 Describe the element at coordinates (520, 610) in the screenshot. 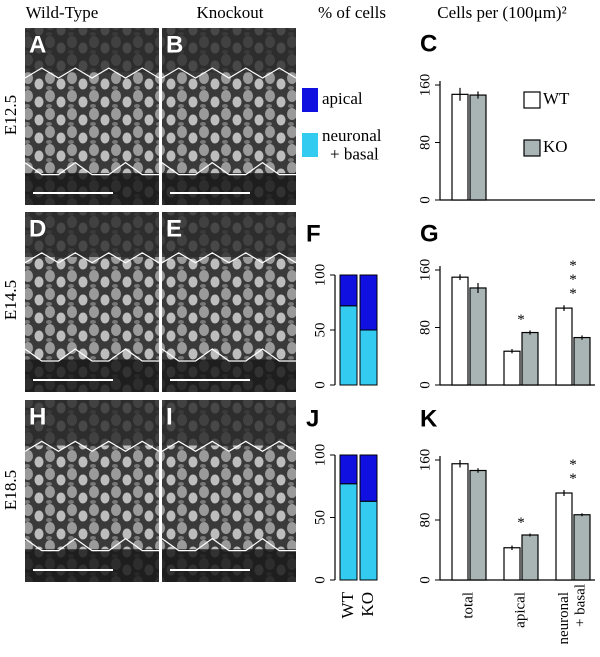

I see `x-tick-label: apical` at that location.